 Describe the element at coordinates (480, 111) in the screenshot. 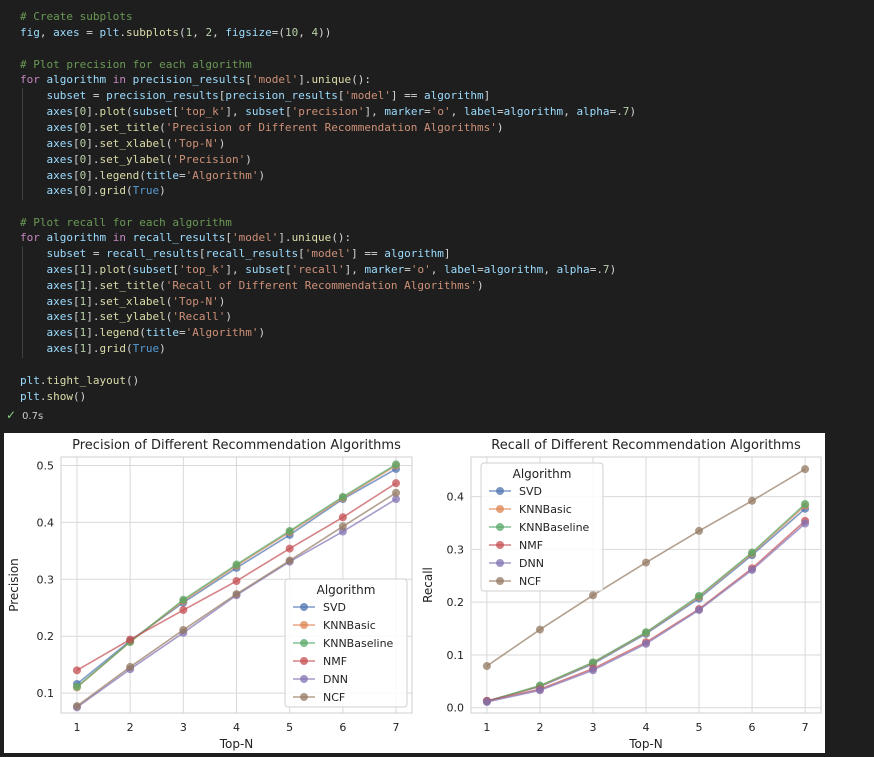

I see `code-token: label` at that location.